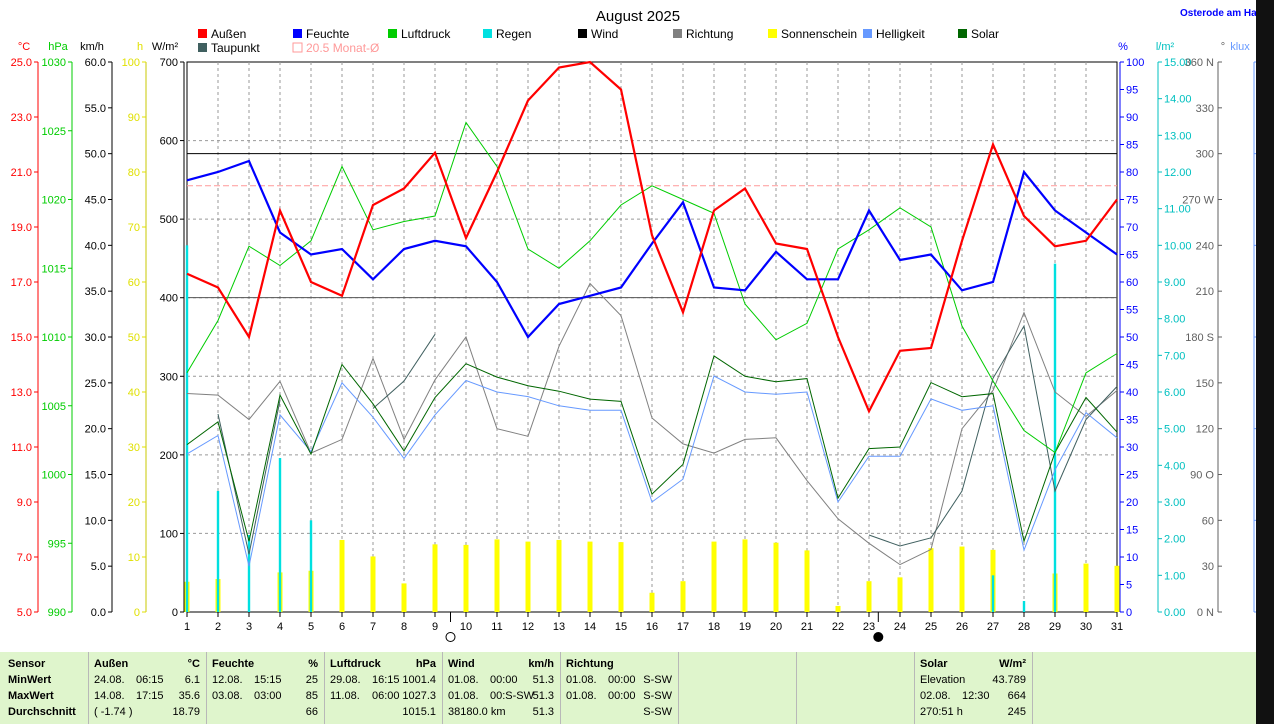  Describe the element at coordinates (134, 228) in the screenshot. I see `y-tick-label-left: 70` at that location.